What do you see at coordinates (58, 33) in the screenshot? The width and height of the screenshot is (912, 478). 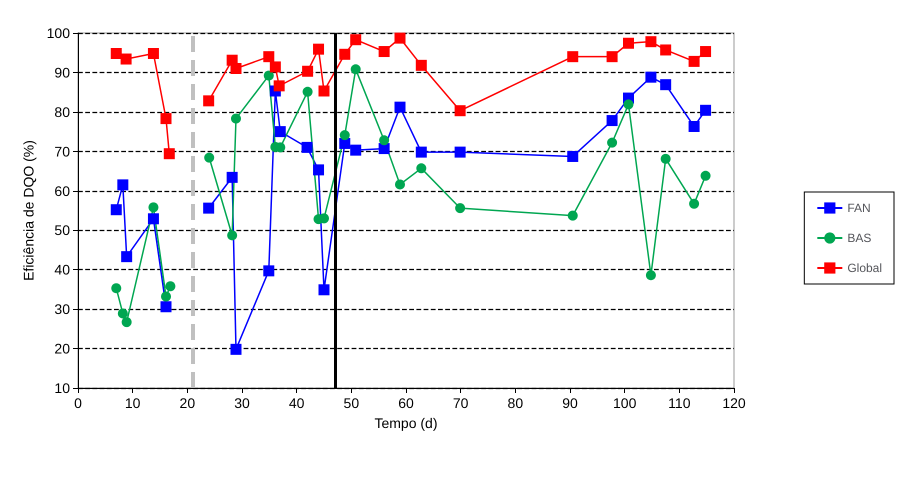 I see `y-tick-label: 100` at bounding box center [58, 33].